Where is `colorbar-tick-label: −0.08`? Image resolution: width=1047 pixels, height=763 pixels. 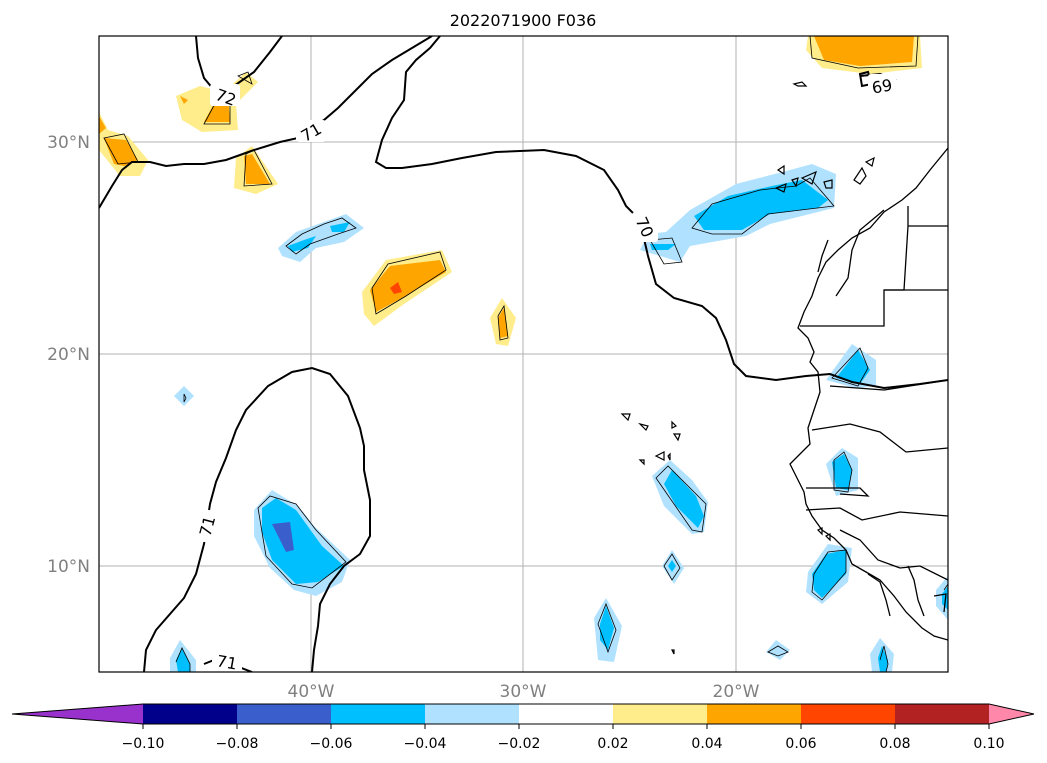
colorbar-tick-label: −0.08 is located at coordinates (237, 744).